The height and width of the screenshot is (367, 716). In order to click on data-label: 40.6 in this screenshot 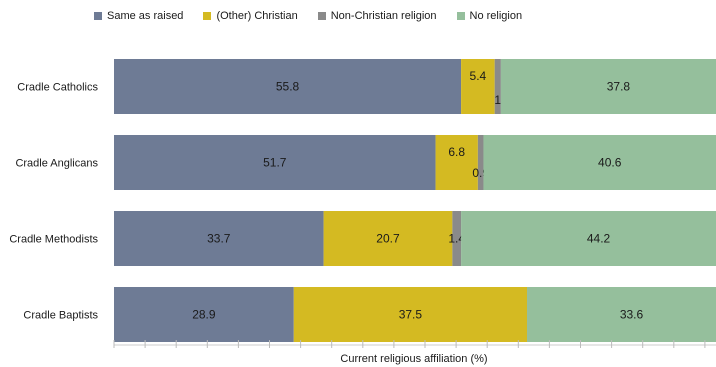, I will do `click(610, 163)`.